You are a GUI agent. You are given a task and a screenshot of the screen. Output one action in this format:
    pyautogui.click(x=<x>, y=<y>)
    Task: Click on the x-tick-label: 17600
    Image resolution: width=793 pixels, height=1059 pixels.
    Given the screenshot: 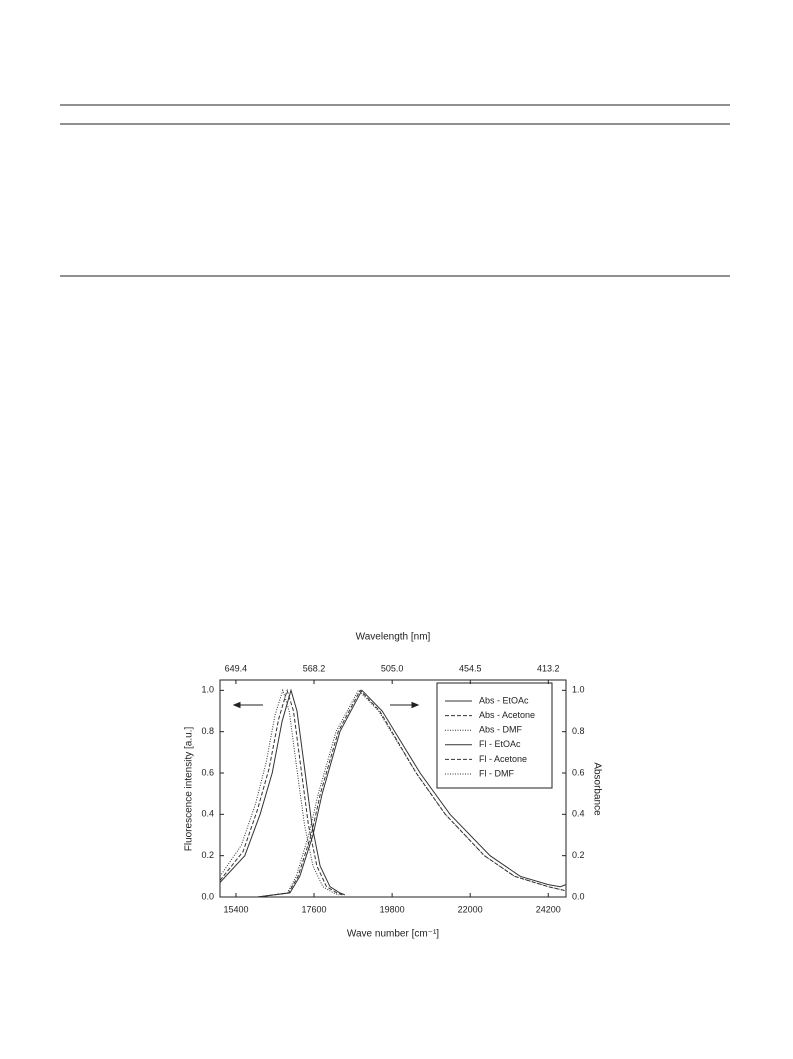 What is the action you would take?
    pyautogui.click(x=314, y=909)
    